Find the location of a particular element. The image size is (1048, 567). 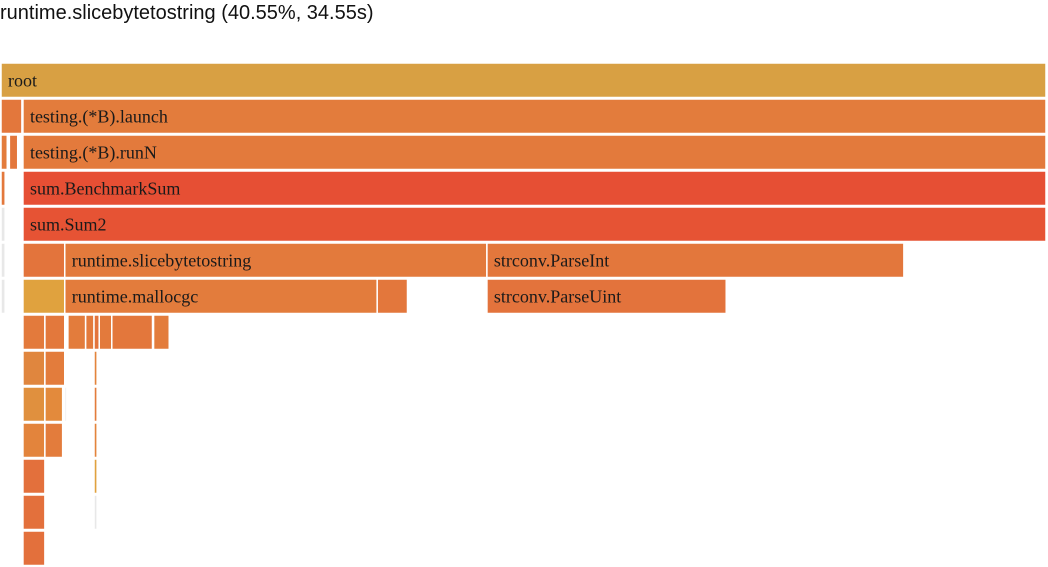

flame-frame: sum.Sum2 is located at coordinates (534, 224).